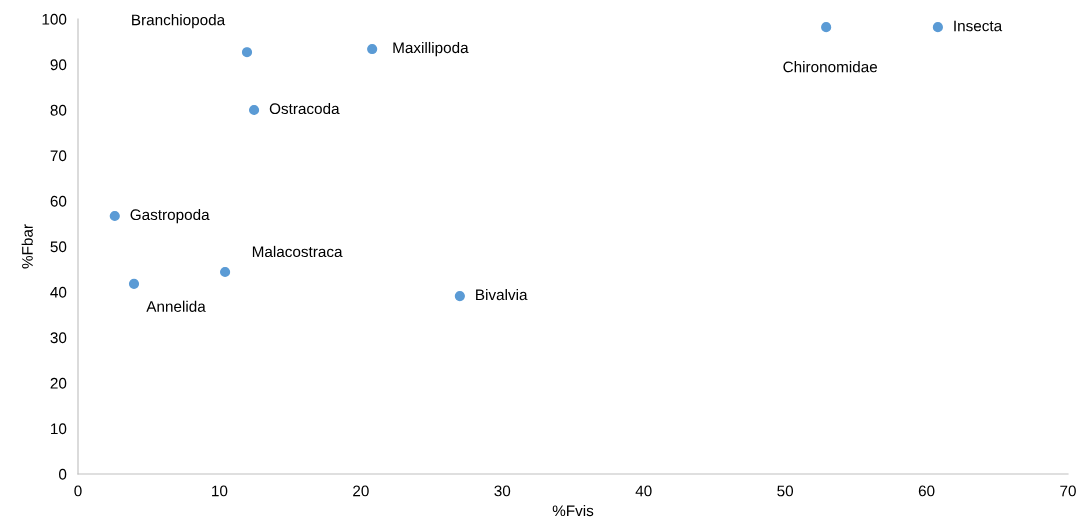  Describe the element at coordinates (220, 491) in the screenshot. I see `x-tick-label: 10` at that location.